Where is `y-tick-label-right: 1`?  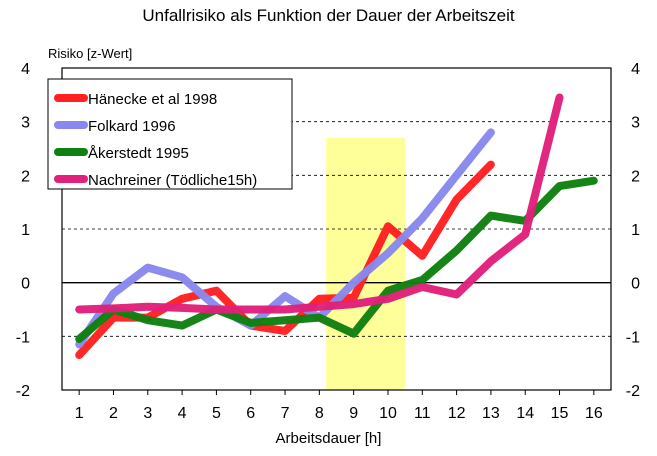
y-tick-label-right: 1 is located at coordinates (635, 230).